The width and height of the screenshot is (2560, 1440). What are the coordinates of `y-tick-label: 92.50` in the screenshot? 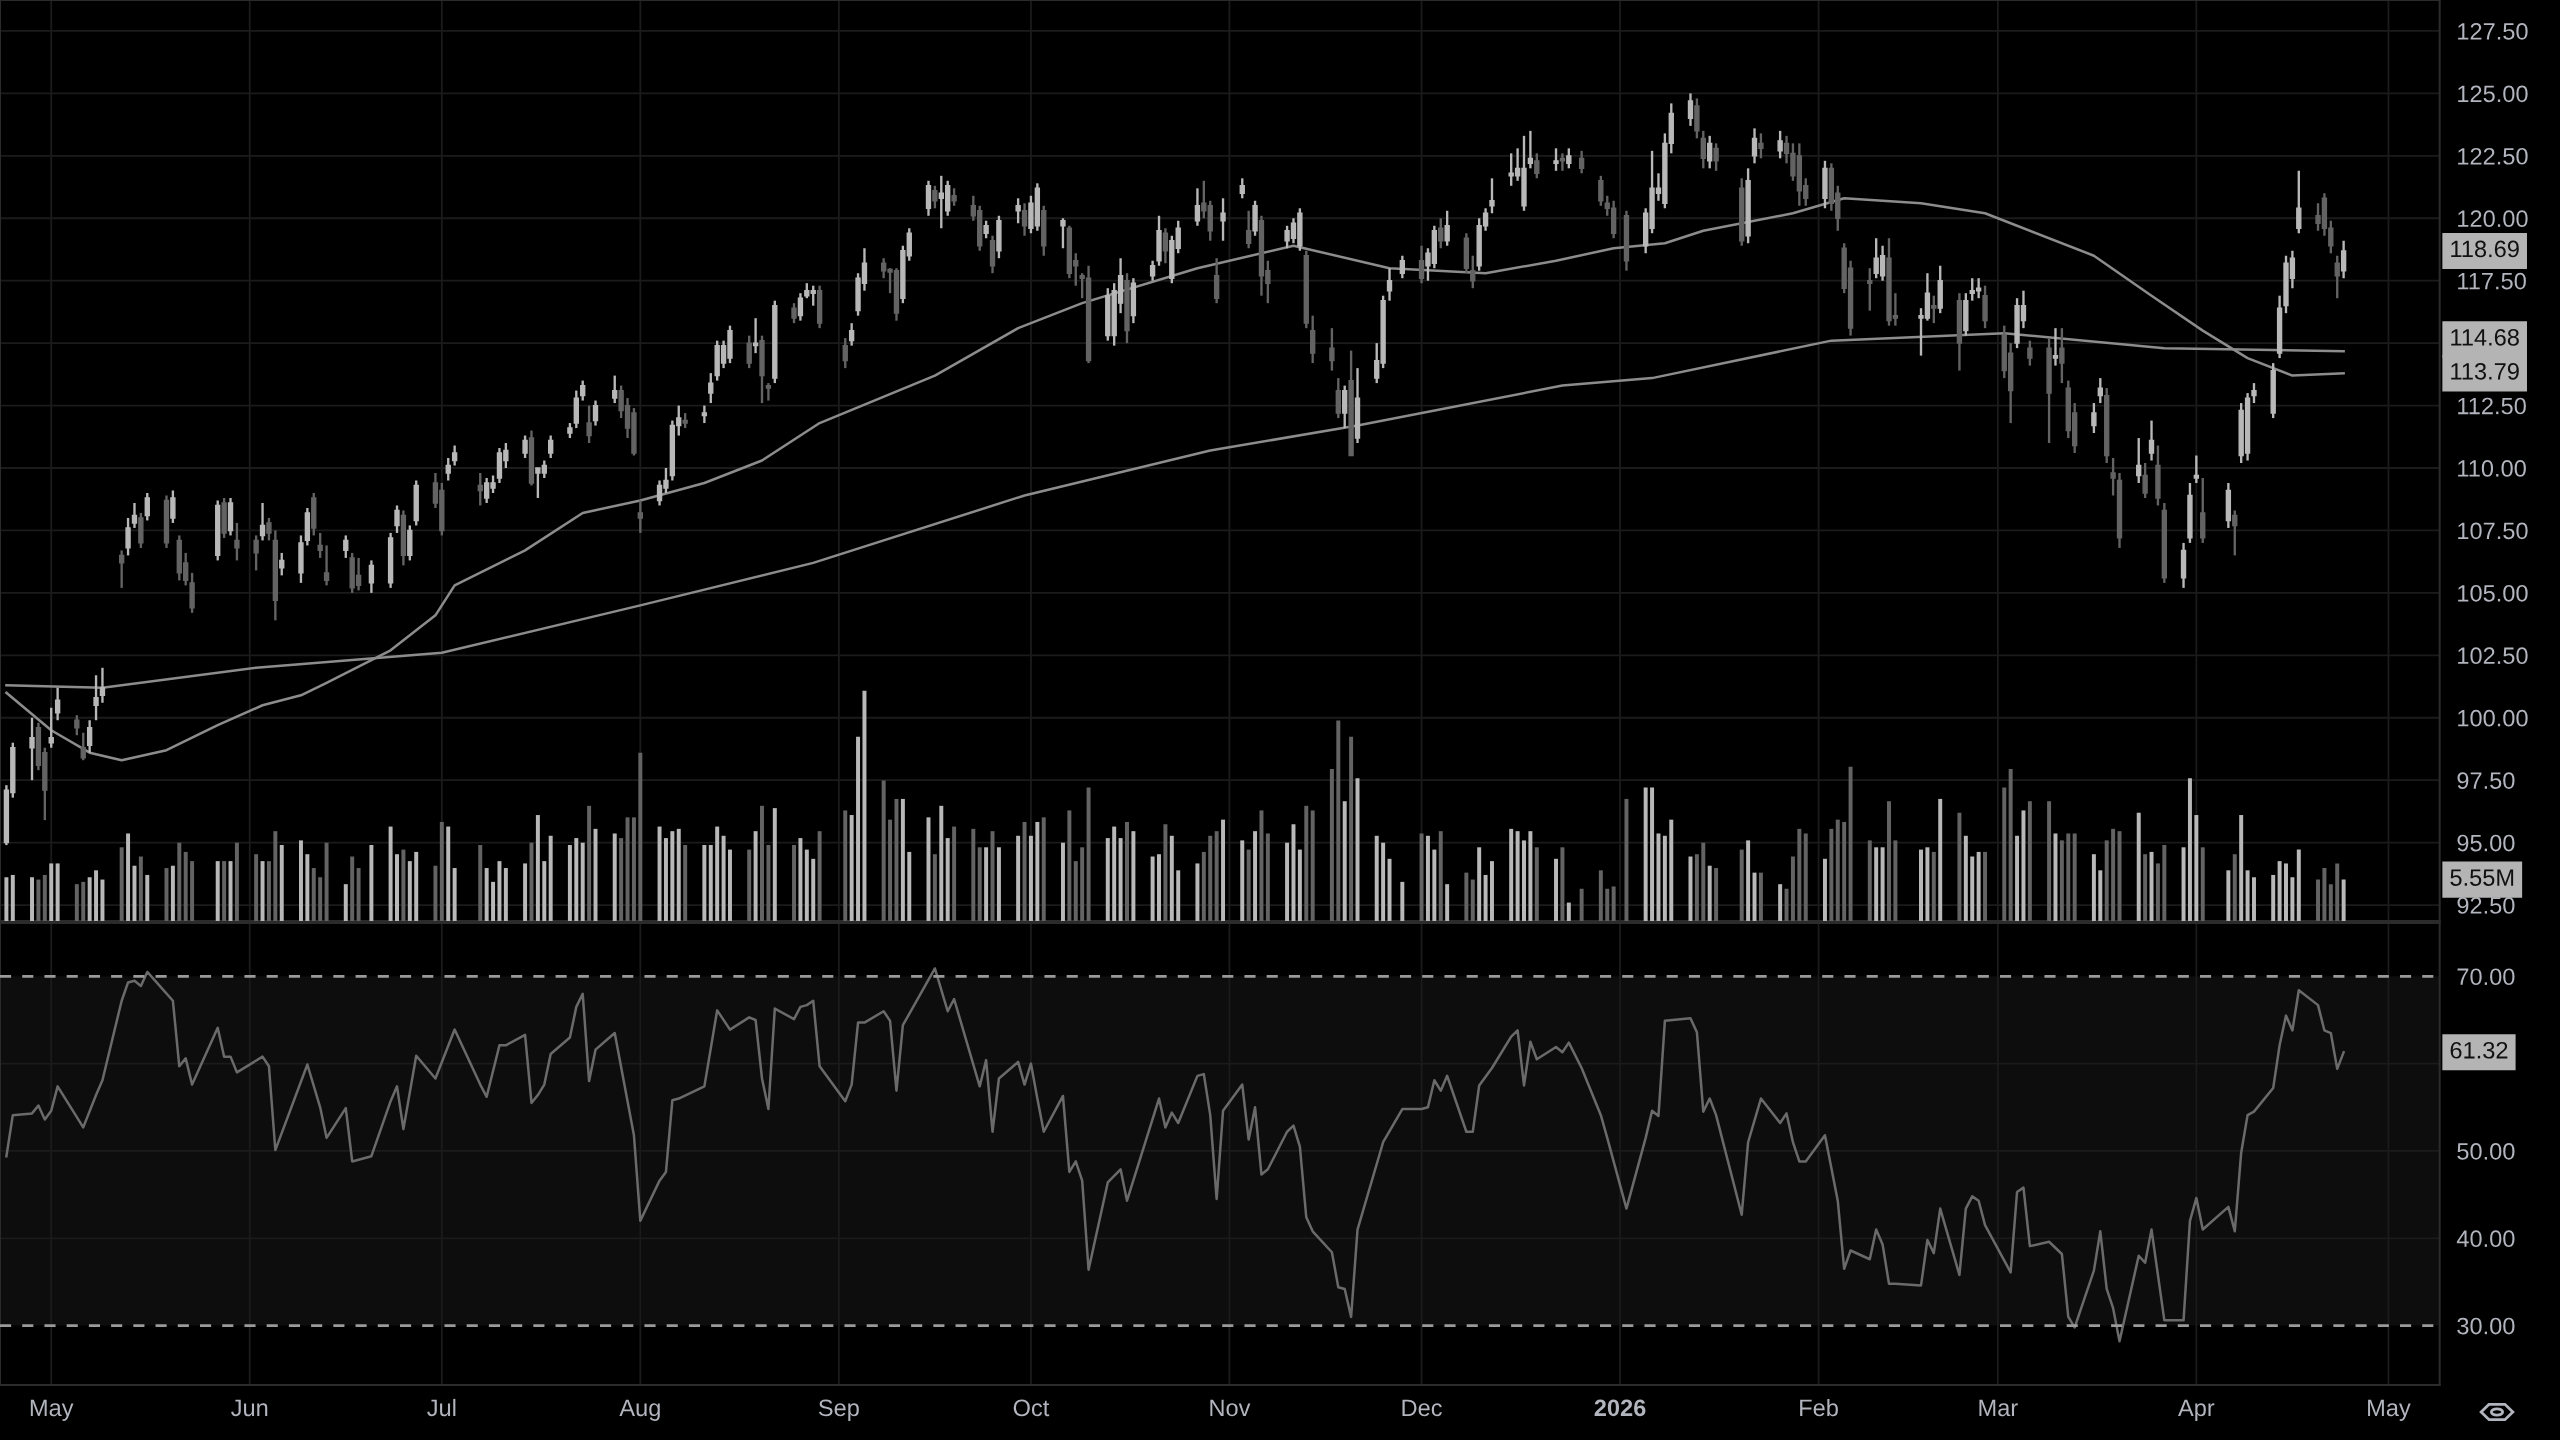 It's located at (2486, 905).